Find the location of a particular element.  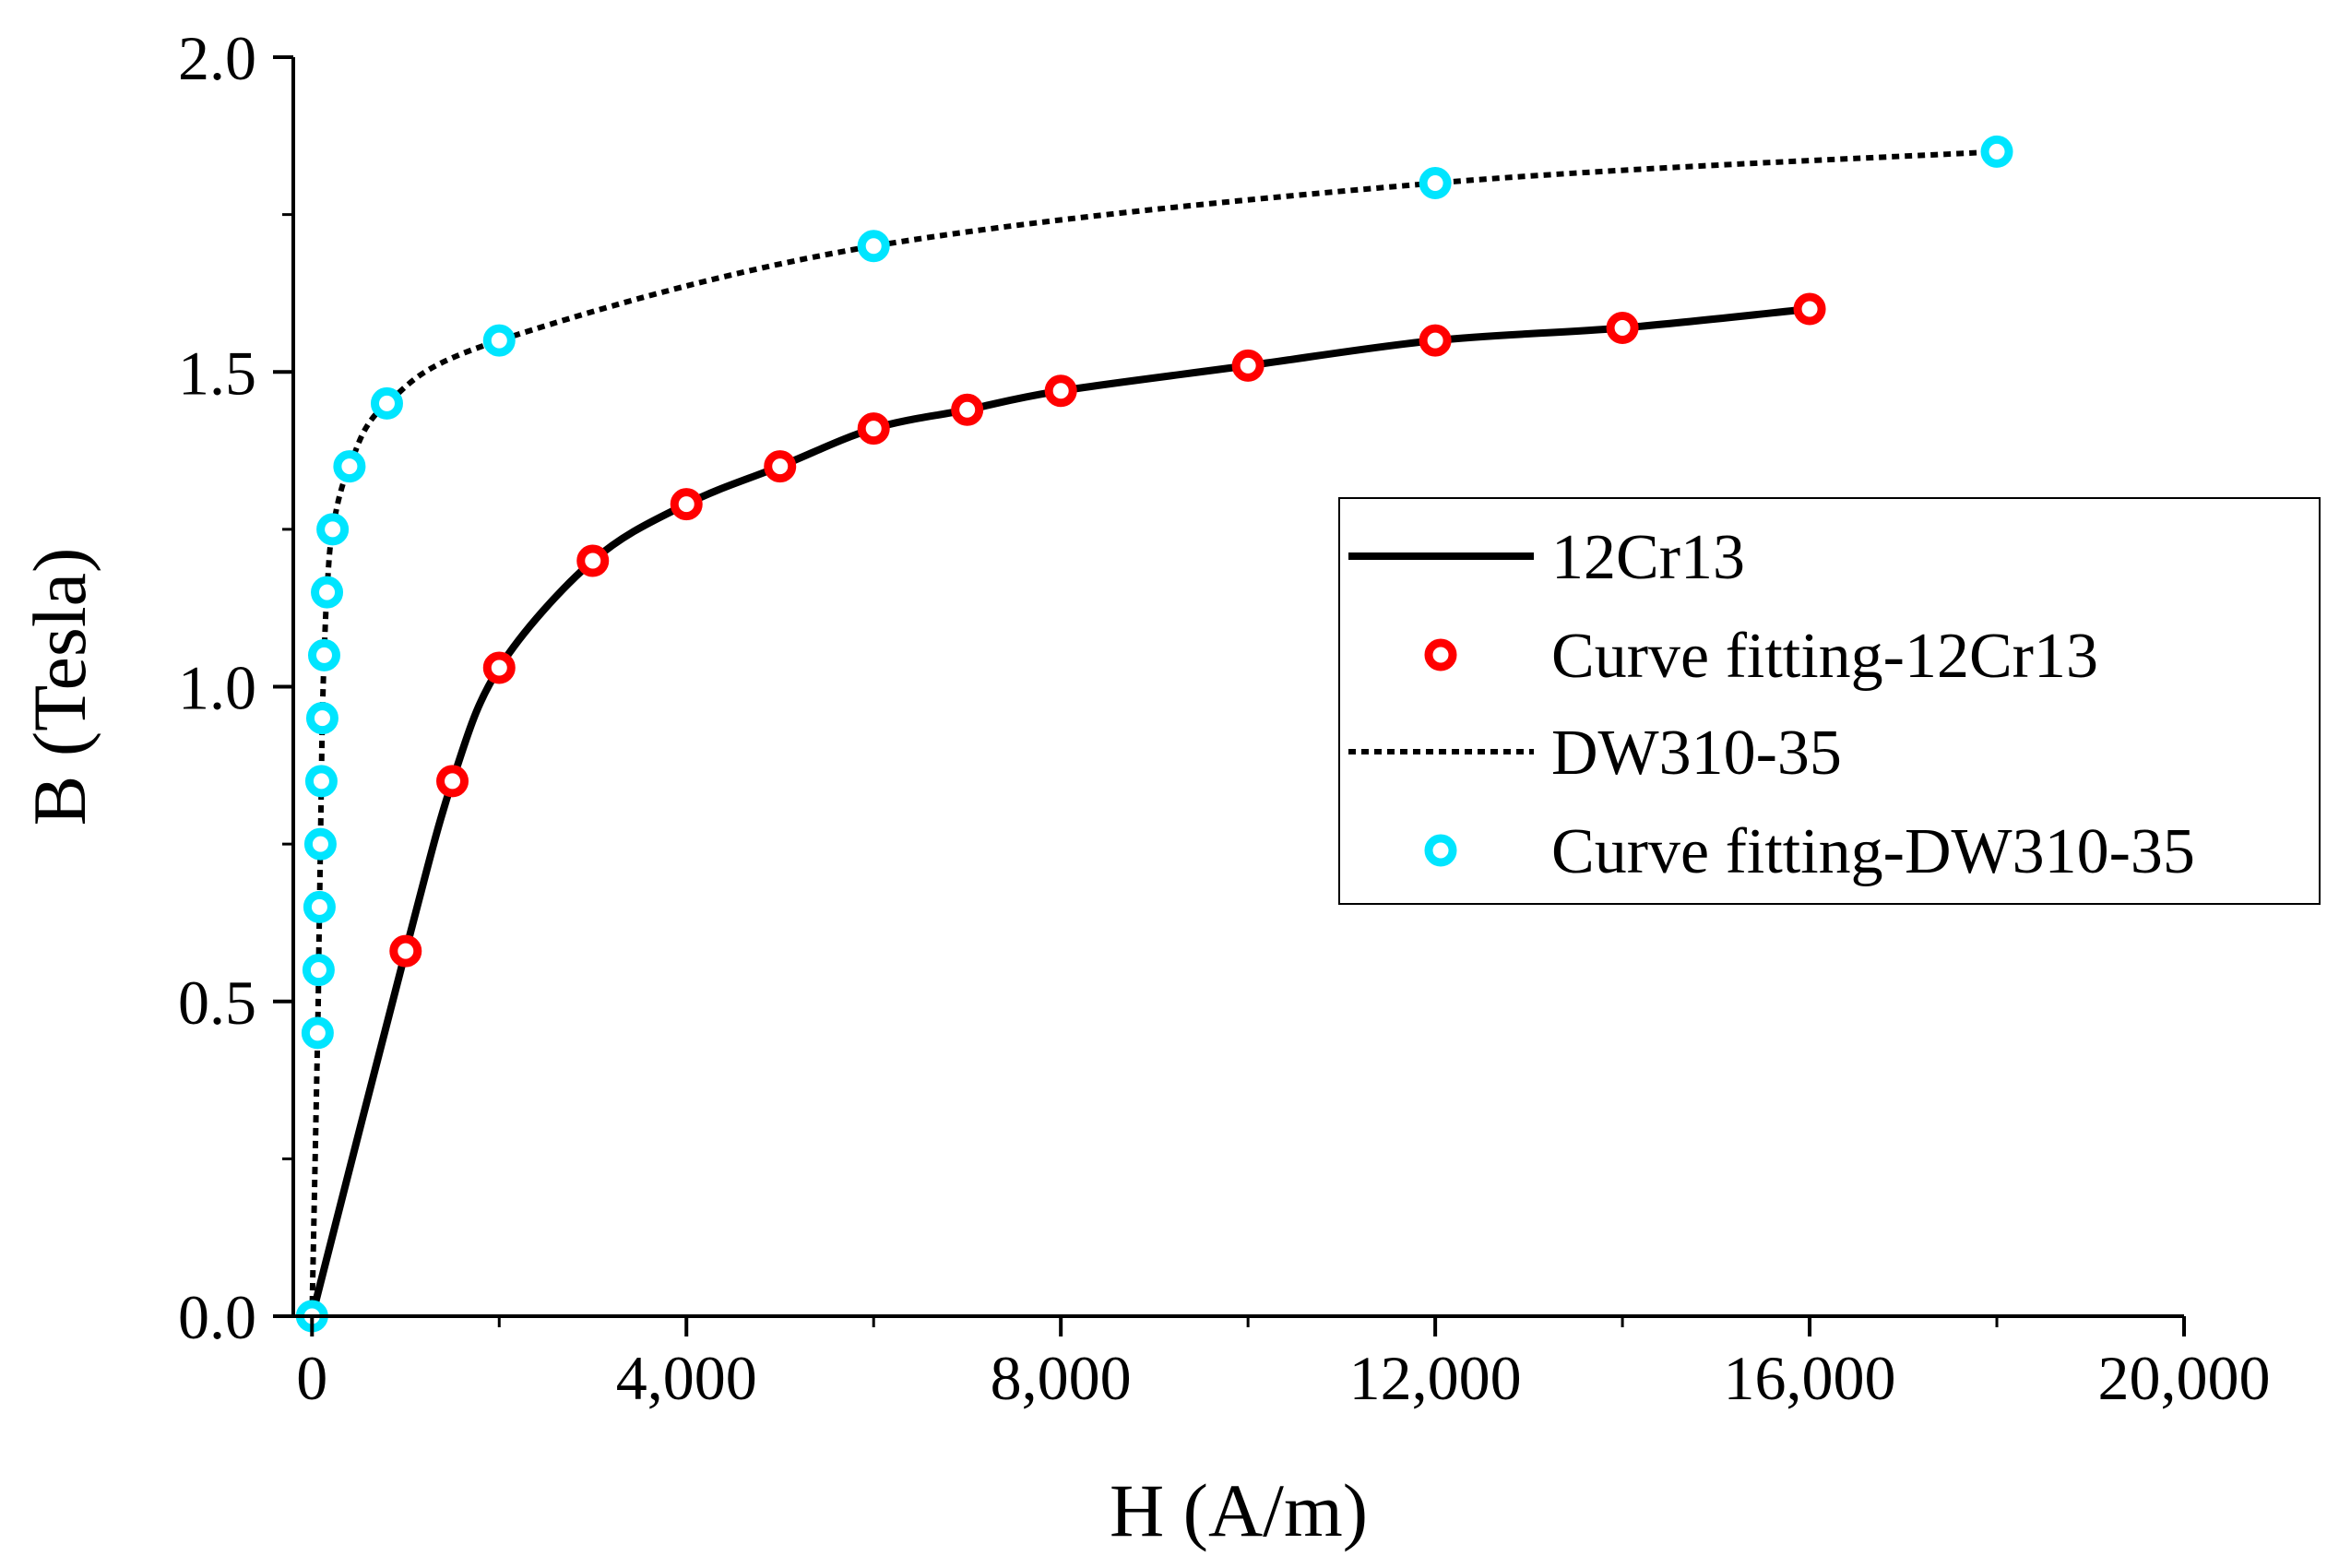

x-tick-label: 8,000 is located at coordinates (1061, 1378).